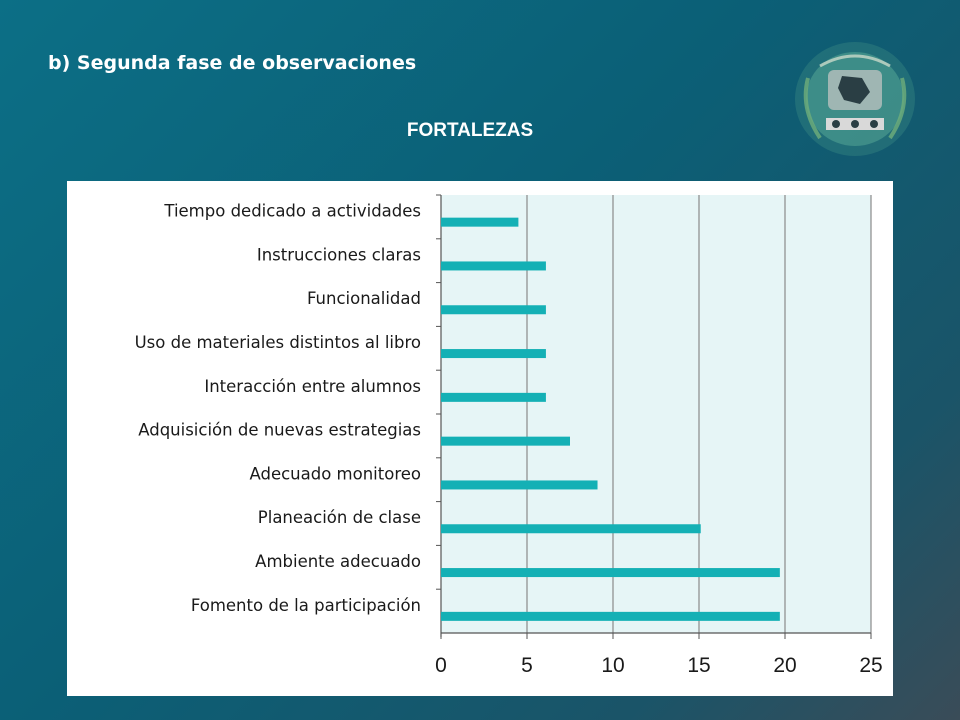  I want to click on x-tick-label: 20, so click(784, 665).